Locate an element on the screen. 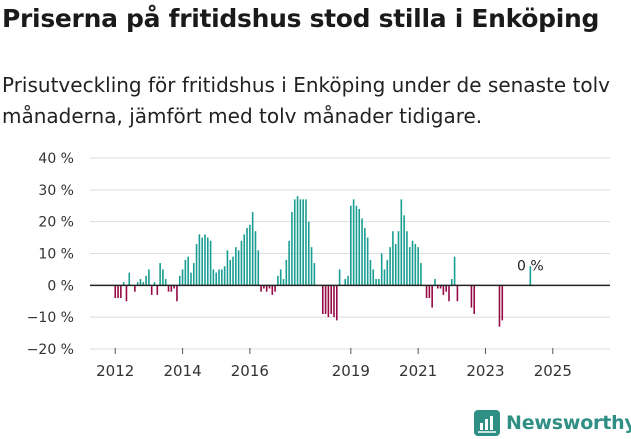 The image size is (631, 439). brand-name: Newsworthy is located at coordinates (568, 423).